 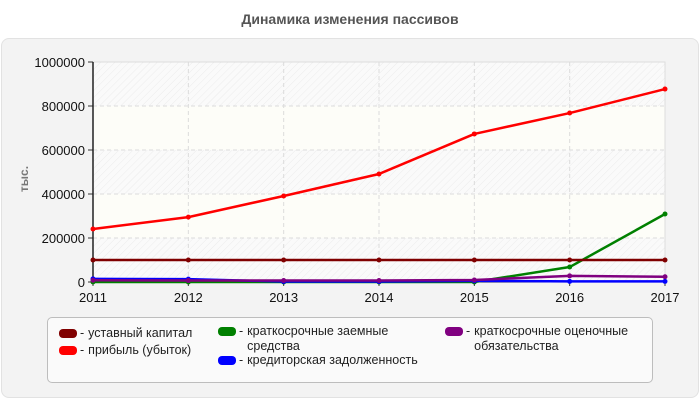 What do you see at coordinates (283, 297) in the screenshot?
I see `svg-text: 2013` at bounding box center [283, 297].